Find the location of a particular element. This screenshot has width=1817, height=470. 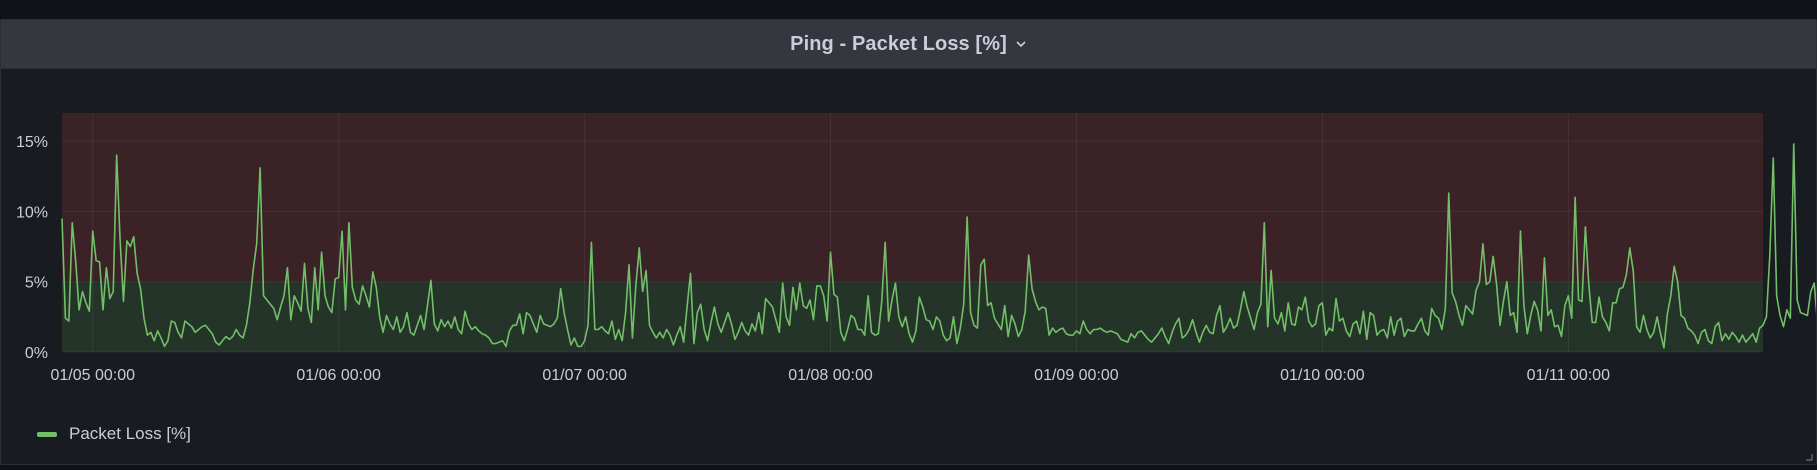

y-tick-label: 10% is located at coordinates (32, 212).